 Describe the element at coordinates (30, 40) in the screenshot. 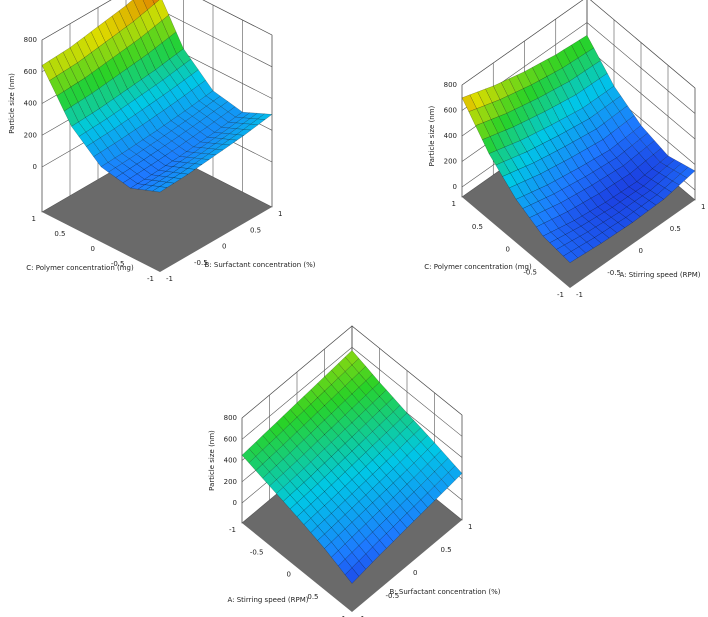

I see `z-tick-label: 800` at that location.